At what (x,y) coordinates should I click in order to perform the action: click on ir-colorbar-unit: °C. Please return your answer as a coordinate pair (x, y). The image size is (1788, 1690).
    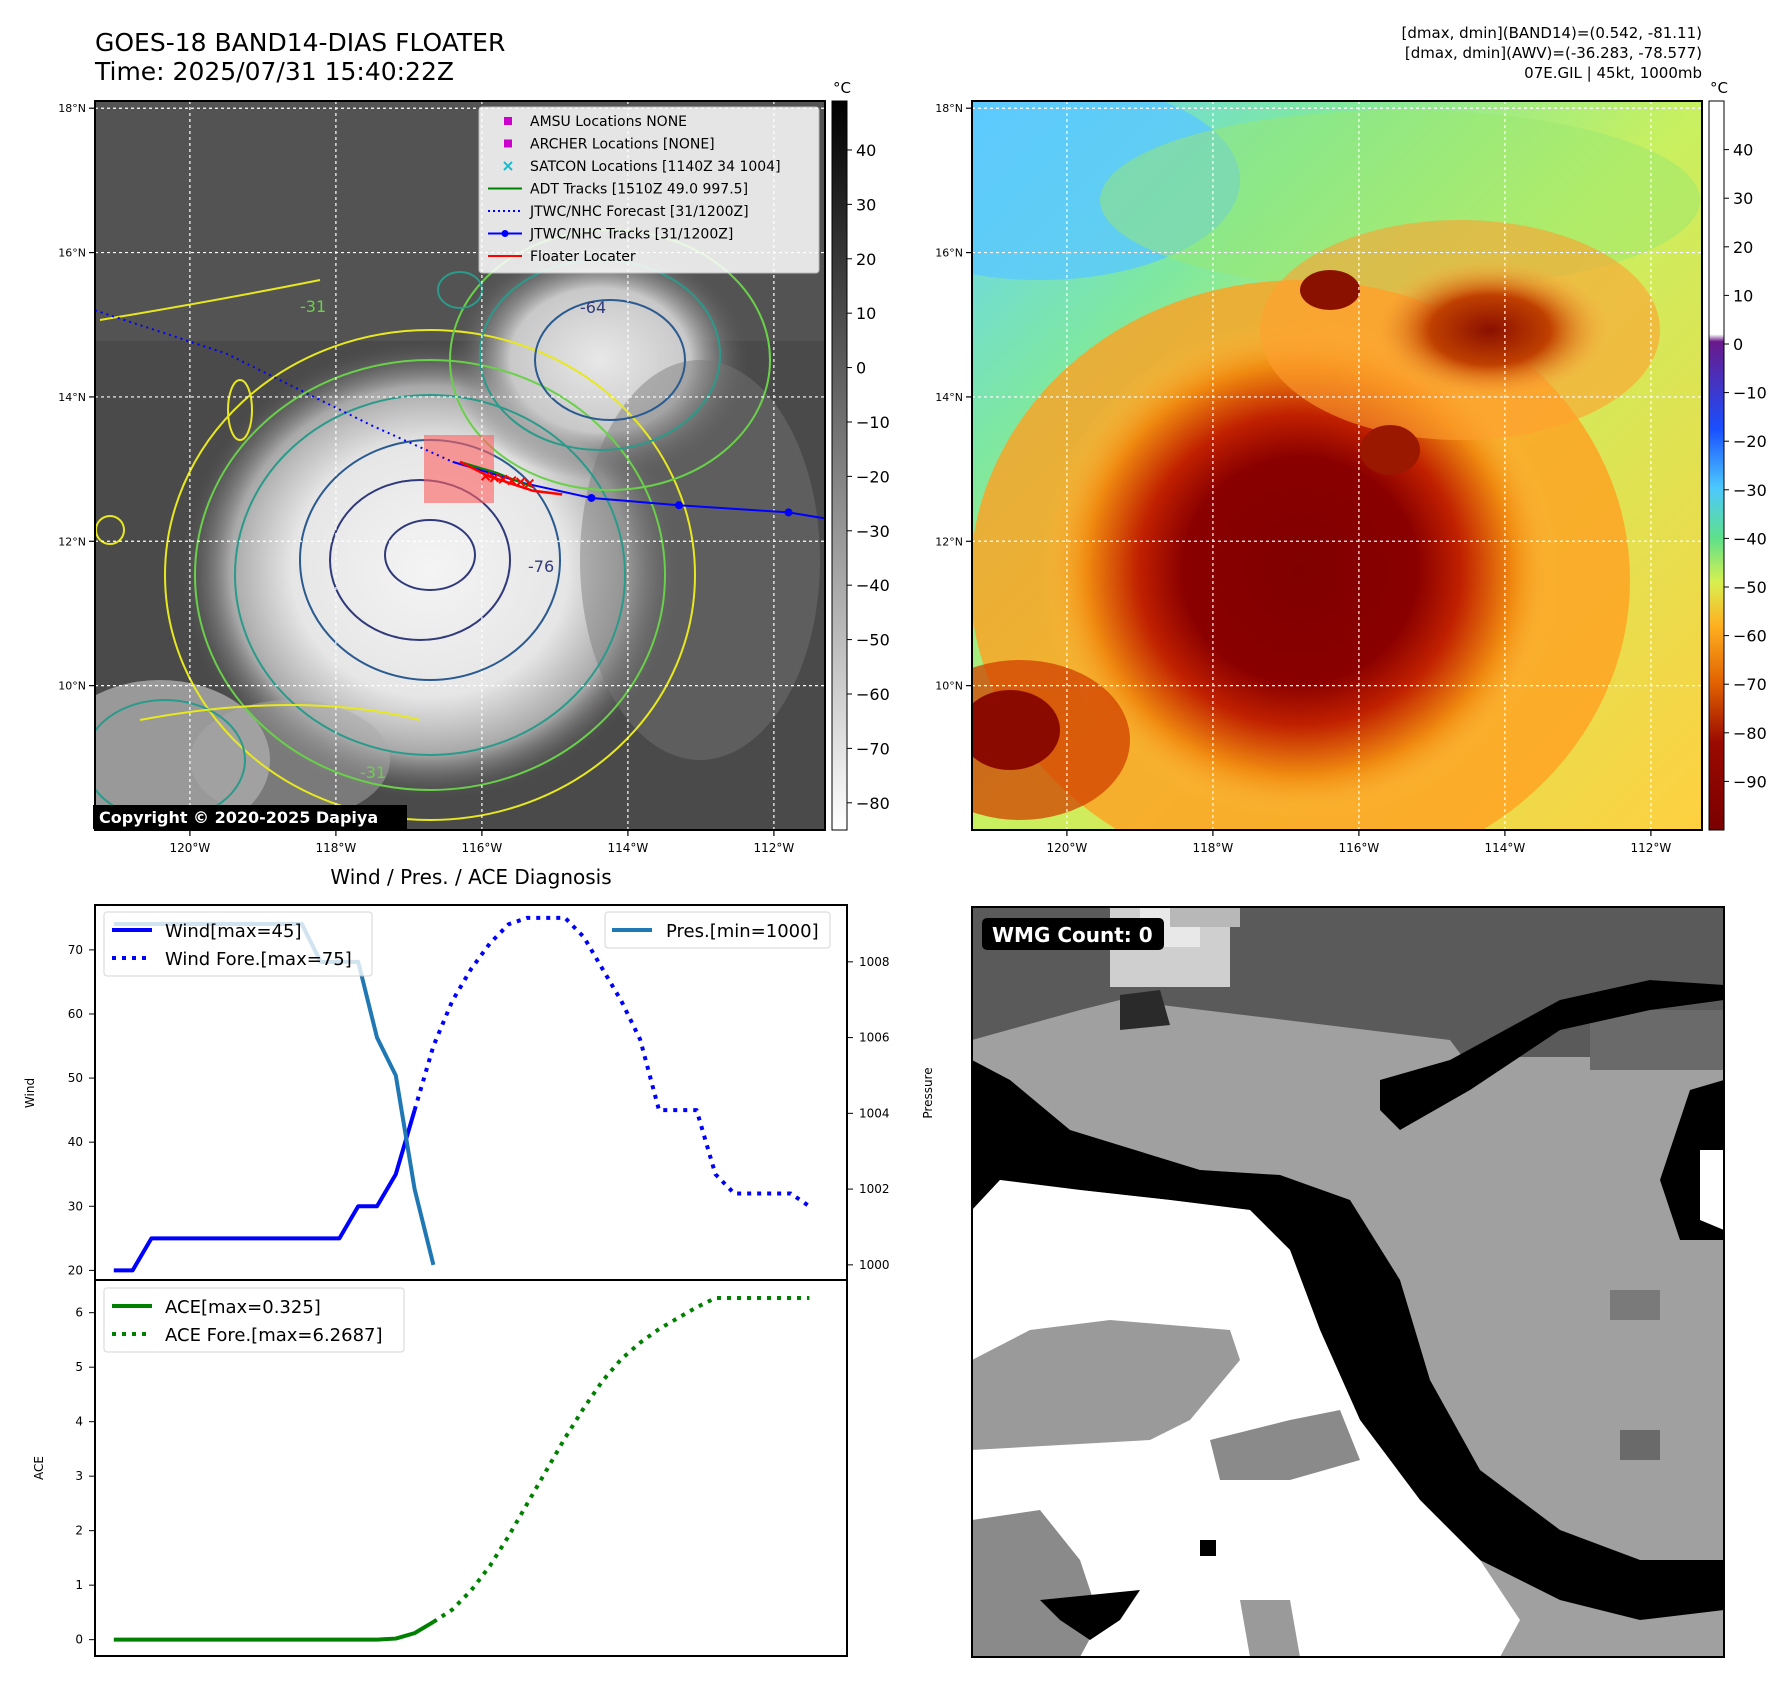
    Looking at the image, I should click on (842, 88).